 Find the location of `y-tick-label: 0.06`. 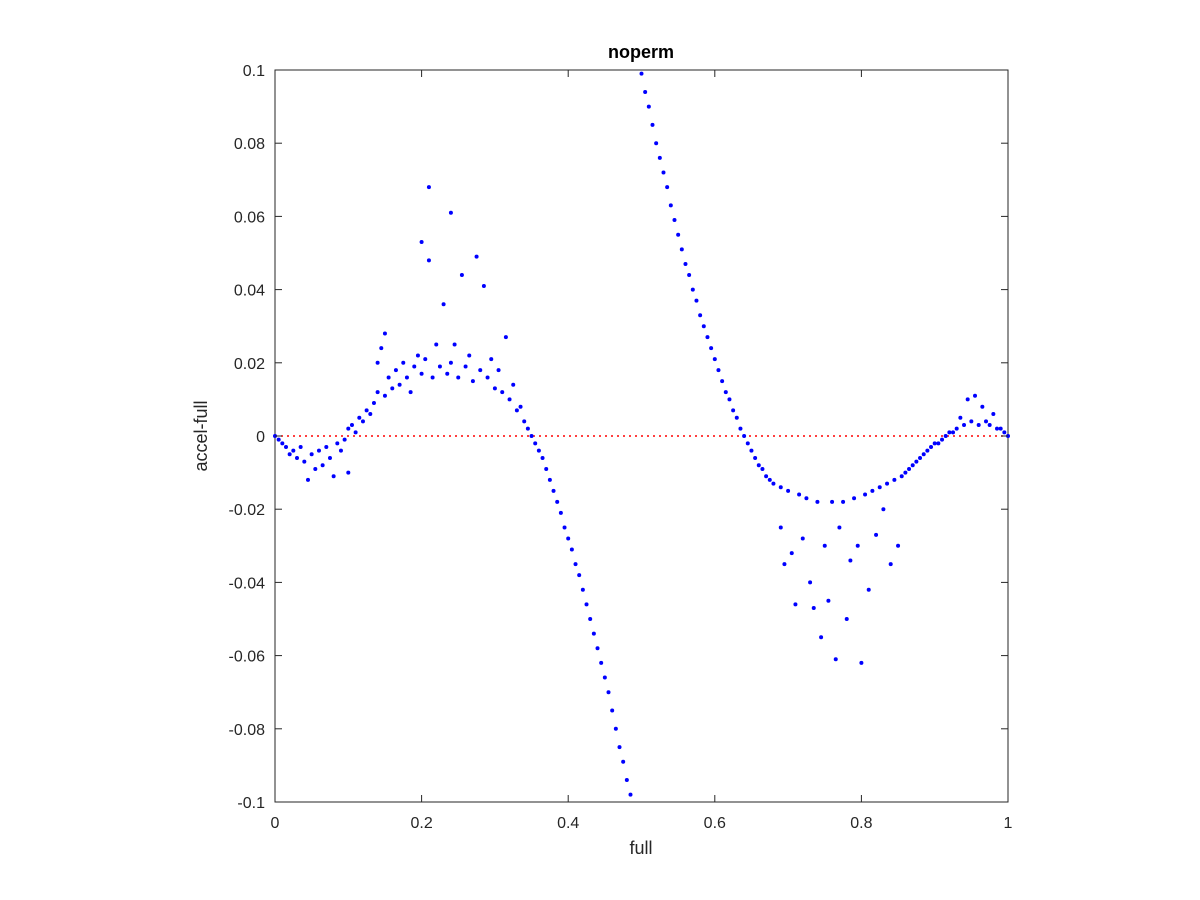

y-tick-label: 0.06 is located at coordinates (249, 217).